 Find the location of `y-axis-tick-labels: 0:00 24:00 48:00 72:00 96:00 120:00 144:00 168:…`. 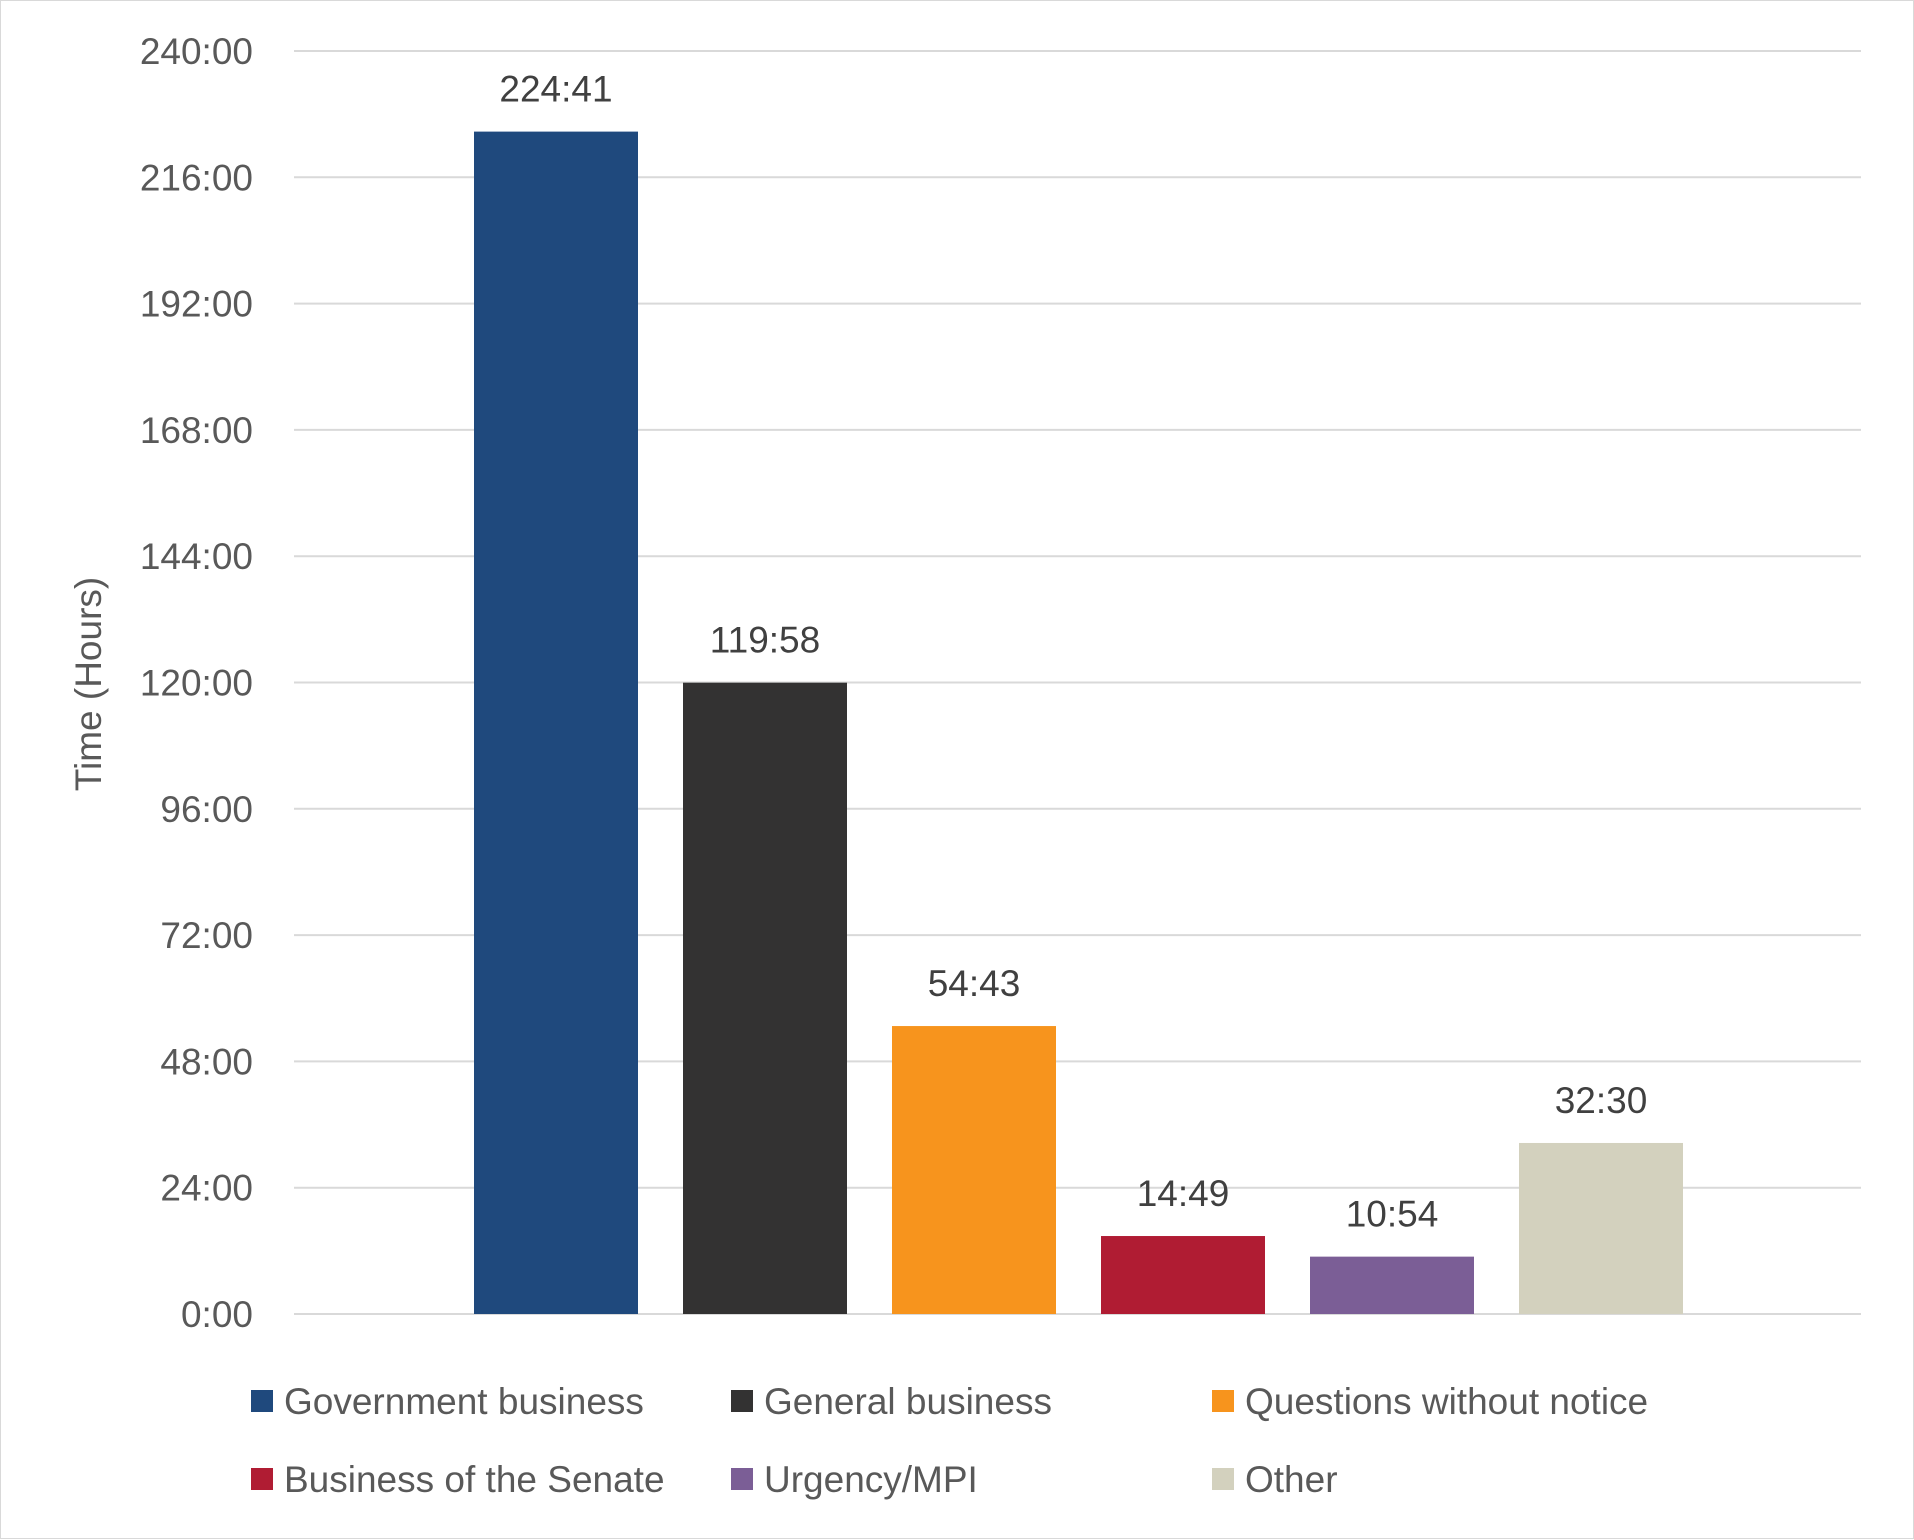

y-axis-tick-labels: 0:00 24:00 48:00 72:00 96:00 120:00 144:00 168:… is located at coordinates (196, 683).